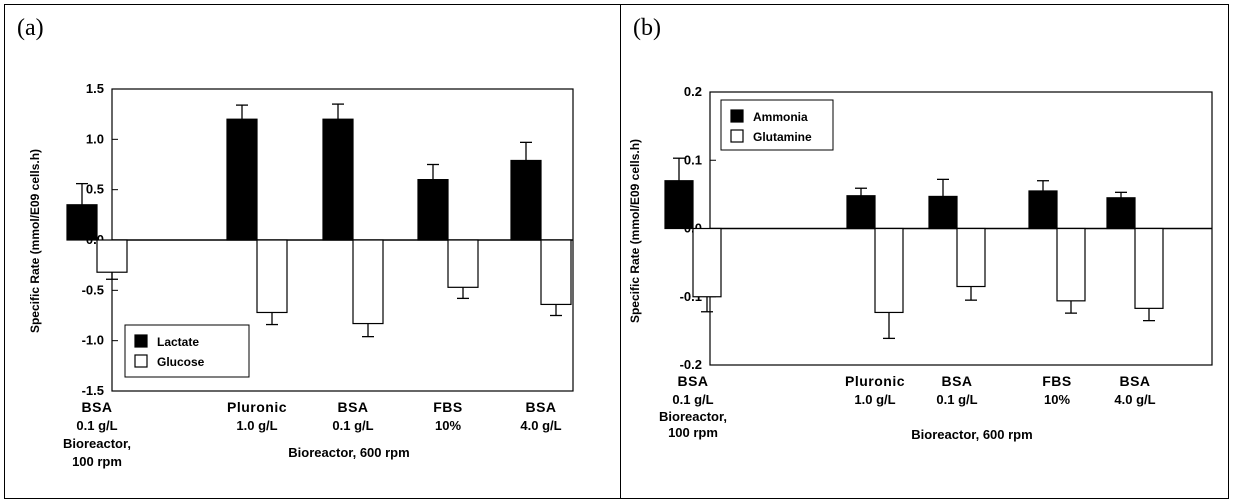  What do you see at coordinates (693, 91) in the screenshot?
I see `y-tick-label-b: 0.2` at bounding box center [693, 91].